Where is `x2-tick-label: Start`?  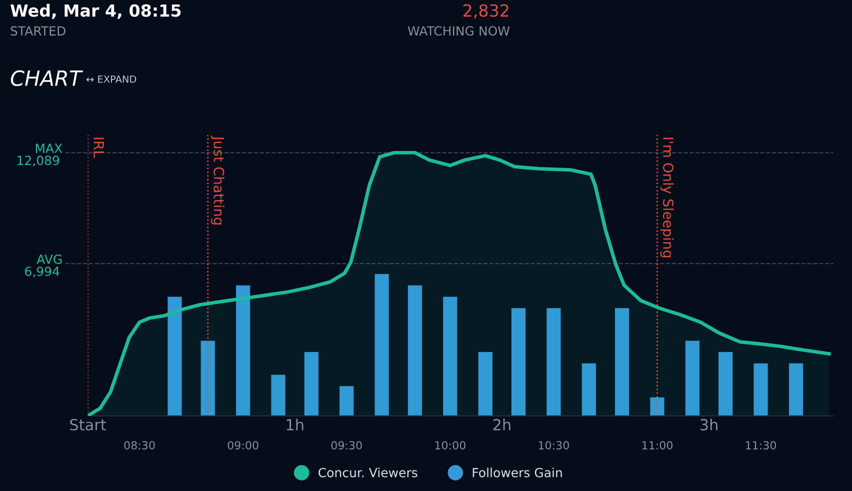
x2-tick-label: Start is located at coordinates (88, 424).